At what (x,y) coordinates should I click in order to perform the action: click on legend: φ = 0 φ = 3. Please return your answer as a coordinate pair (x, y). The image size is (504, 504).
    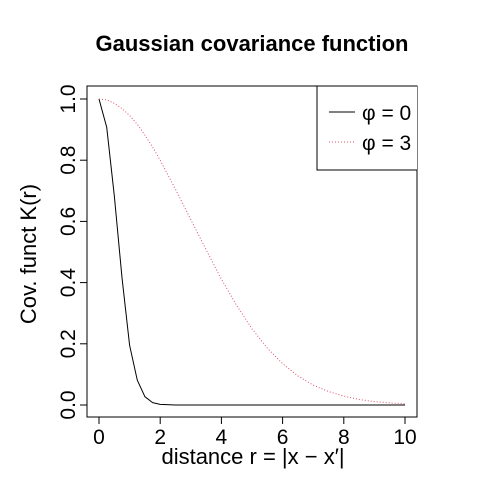
    Looking at the image, I should click on (366, 128).